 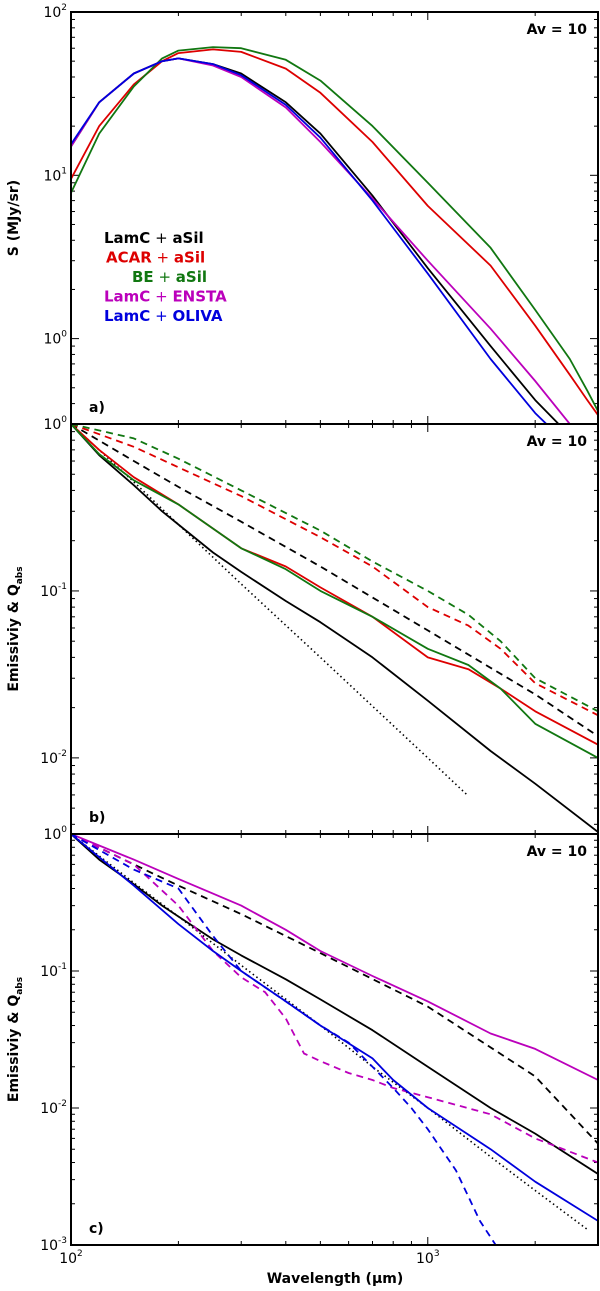 I want to click on x-axis-label: Wavelength (µm), so click(x=335, y=1279).